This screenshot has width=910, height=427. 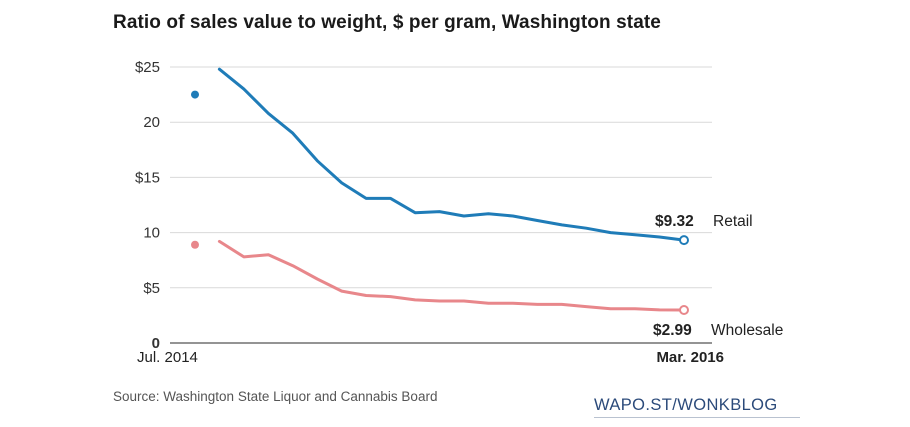 What do you see at coordinates (672, 330) in the screenshot?
I see `wholesale-end-value-label: $2.99` at bounding box center [672, 330].